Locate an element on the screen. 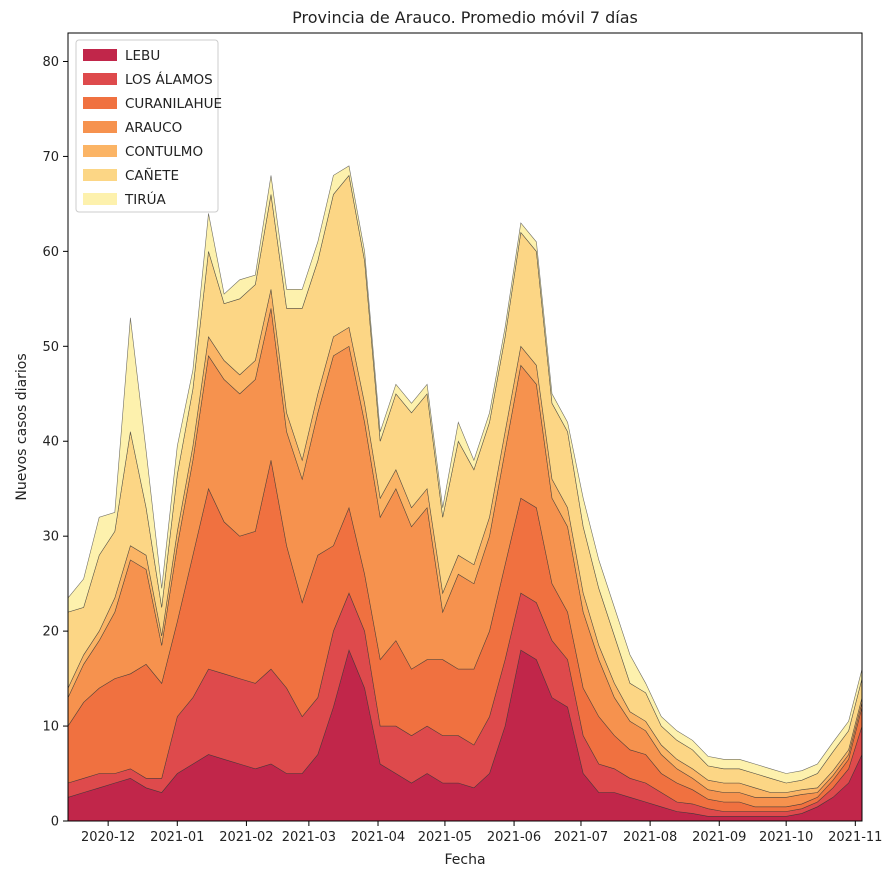 This screenshot has width=885, height=870. y-tick-label: 20 is located at coordinates (50, 632).